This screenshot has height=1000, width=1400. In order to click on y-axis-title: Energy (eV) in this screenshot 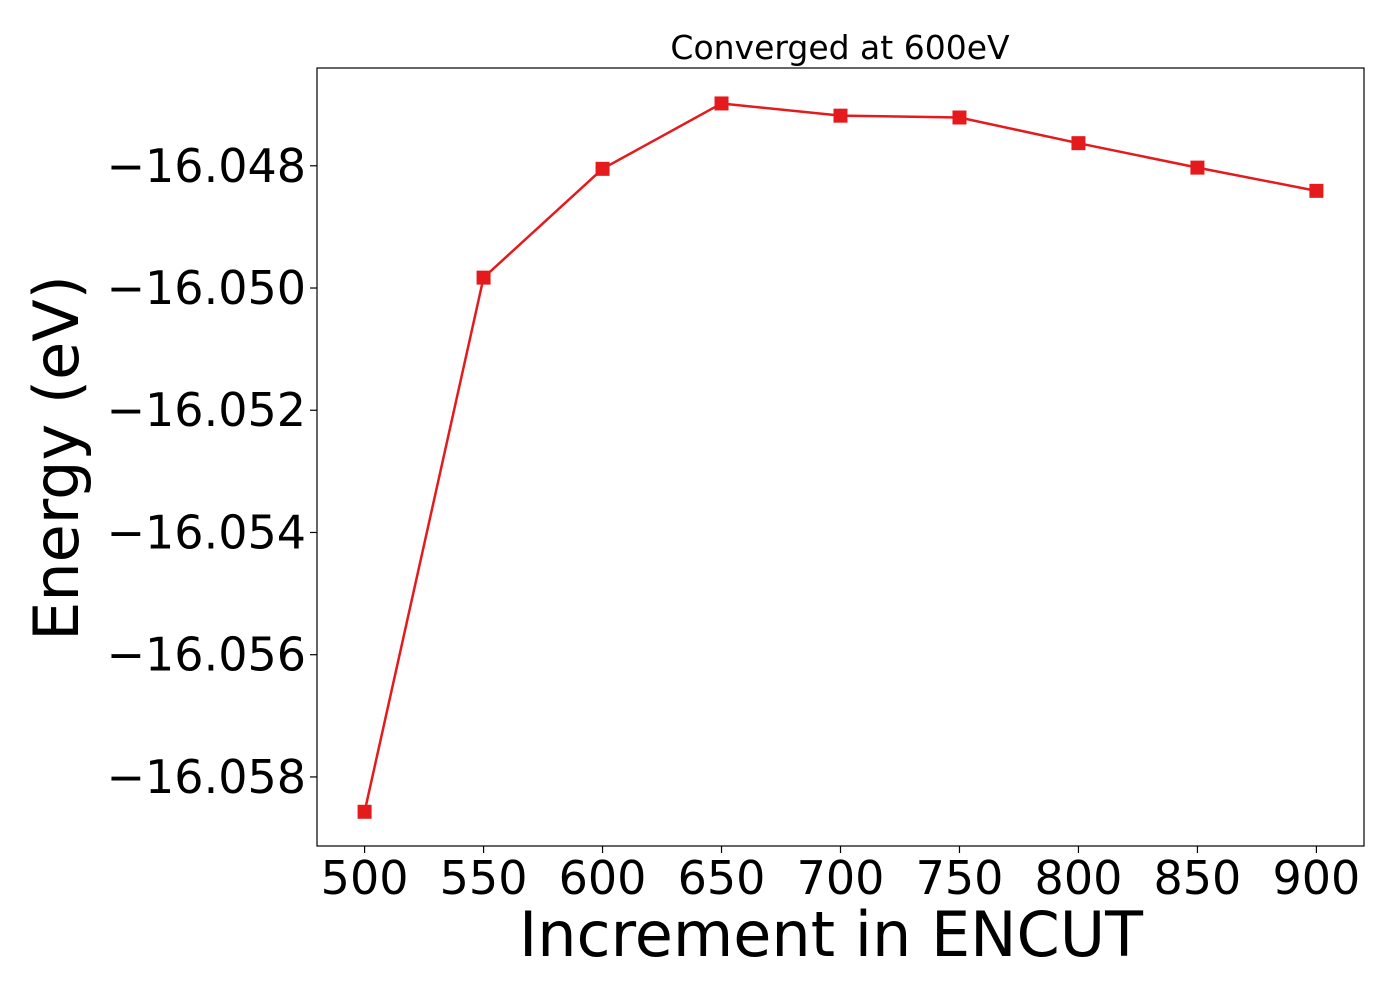, I will do `click(56, 458)`.